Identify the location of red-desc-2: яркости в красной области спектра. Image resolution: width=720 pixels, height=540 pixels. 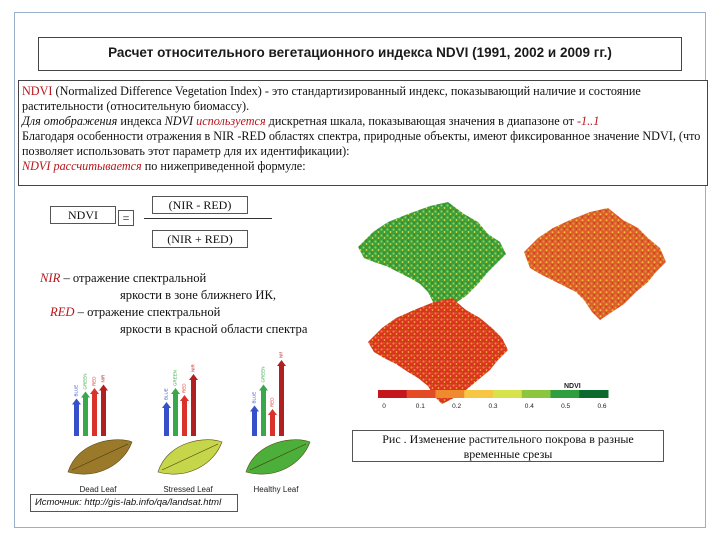
(214, 329).